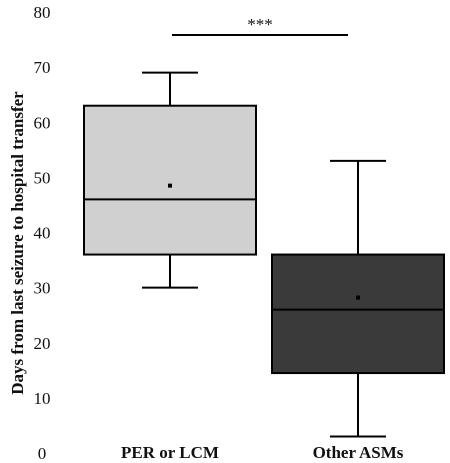  I want to click on y-tick-label: 70, so click(42, 67).